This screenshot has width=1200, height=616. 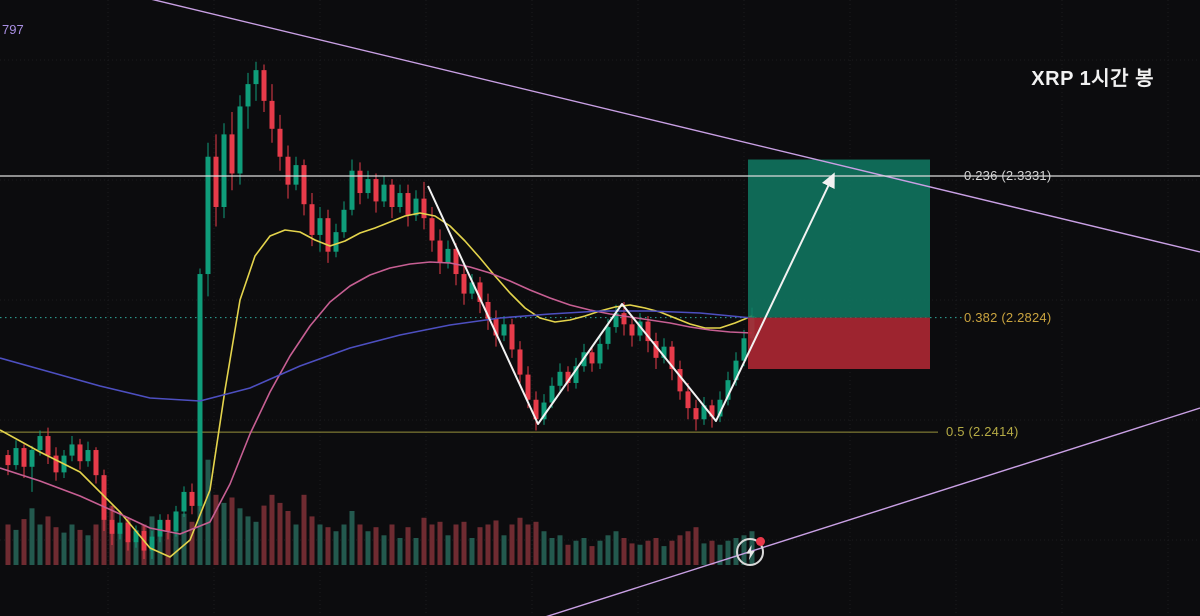 I want to click on long-position-tool, so click(x=839, y=264).